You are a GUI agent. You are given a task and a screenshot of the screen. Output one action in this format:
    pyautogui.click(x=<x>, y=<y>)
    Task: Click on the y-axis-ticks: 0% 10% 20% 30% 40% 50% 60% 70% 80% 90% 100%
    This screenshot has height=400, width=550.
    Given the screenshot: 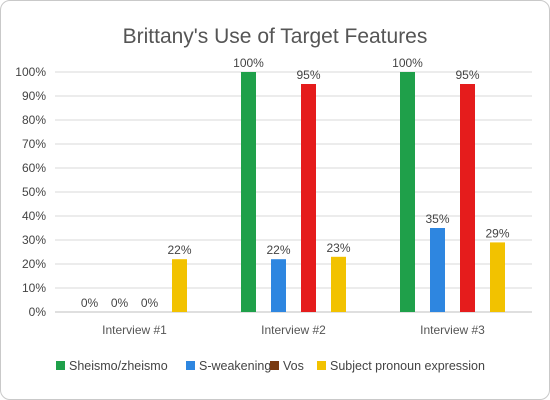 What is the action you would take?
    pyautogui.click(x=30, y=192)
    